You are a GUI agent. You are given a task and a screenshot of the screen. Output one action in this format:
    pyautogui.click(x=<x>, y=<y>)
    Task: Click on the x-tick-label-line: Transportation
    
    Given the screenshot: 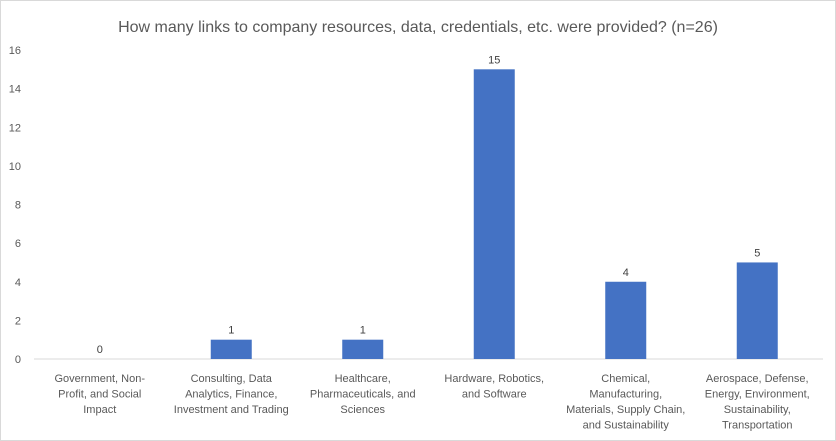 What is the action you would take?
    pyautogui.click(x=757, y=426)
    